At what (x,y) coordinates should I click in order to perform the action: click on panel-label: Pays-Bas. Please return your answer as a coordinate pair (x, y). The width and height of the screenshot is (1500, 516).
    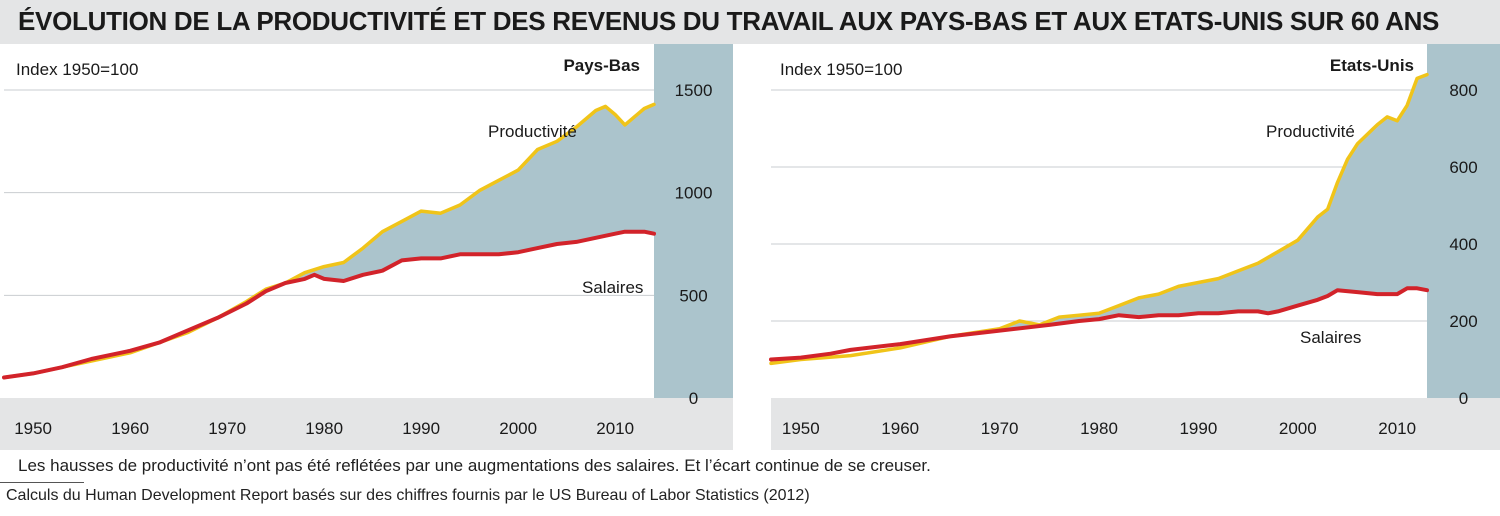
    Looking at the image, I should click on (601, 65).